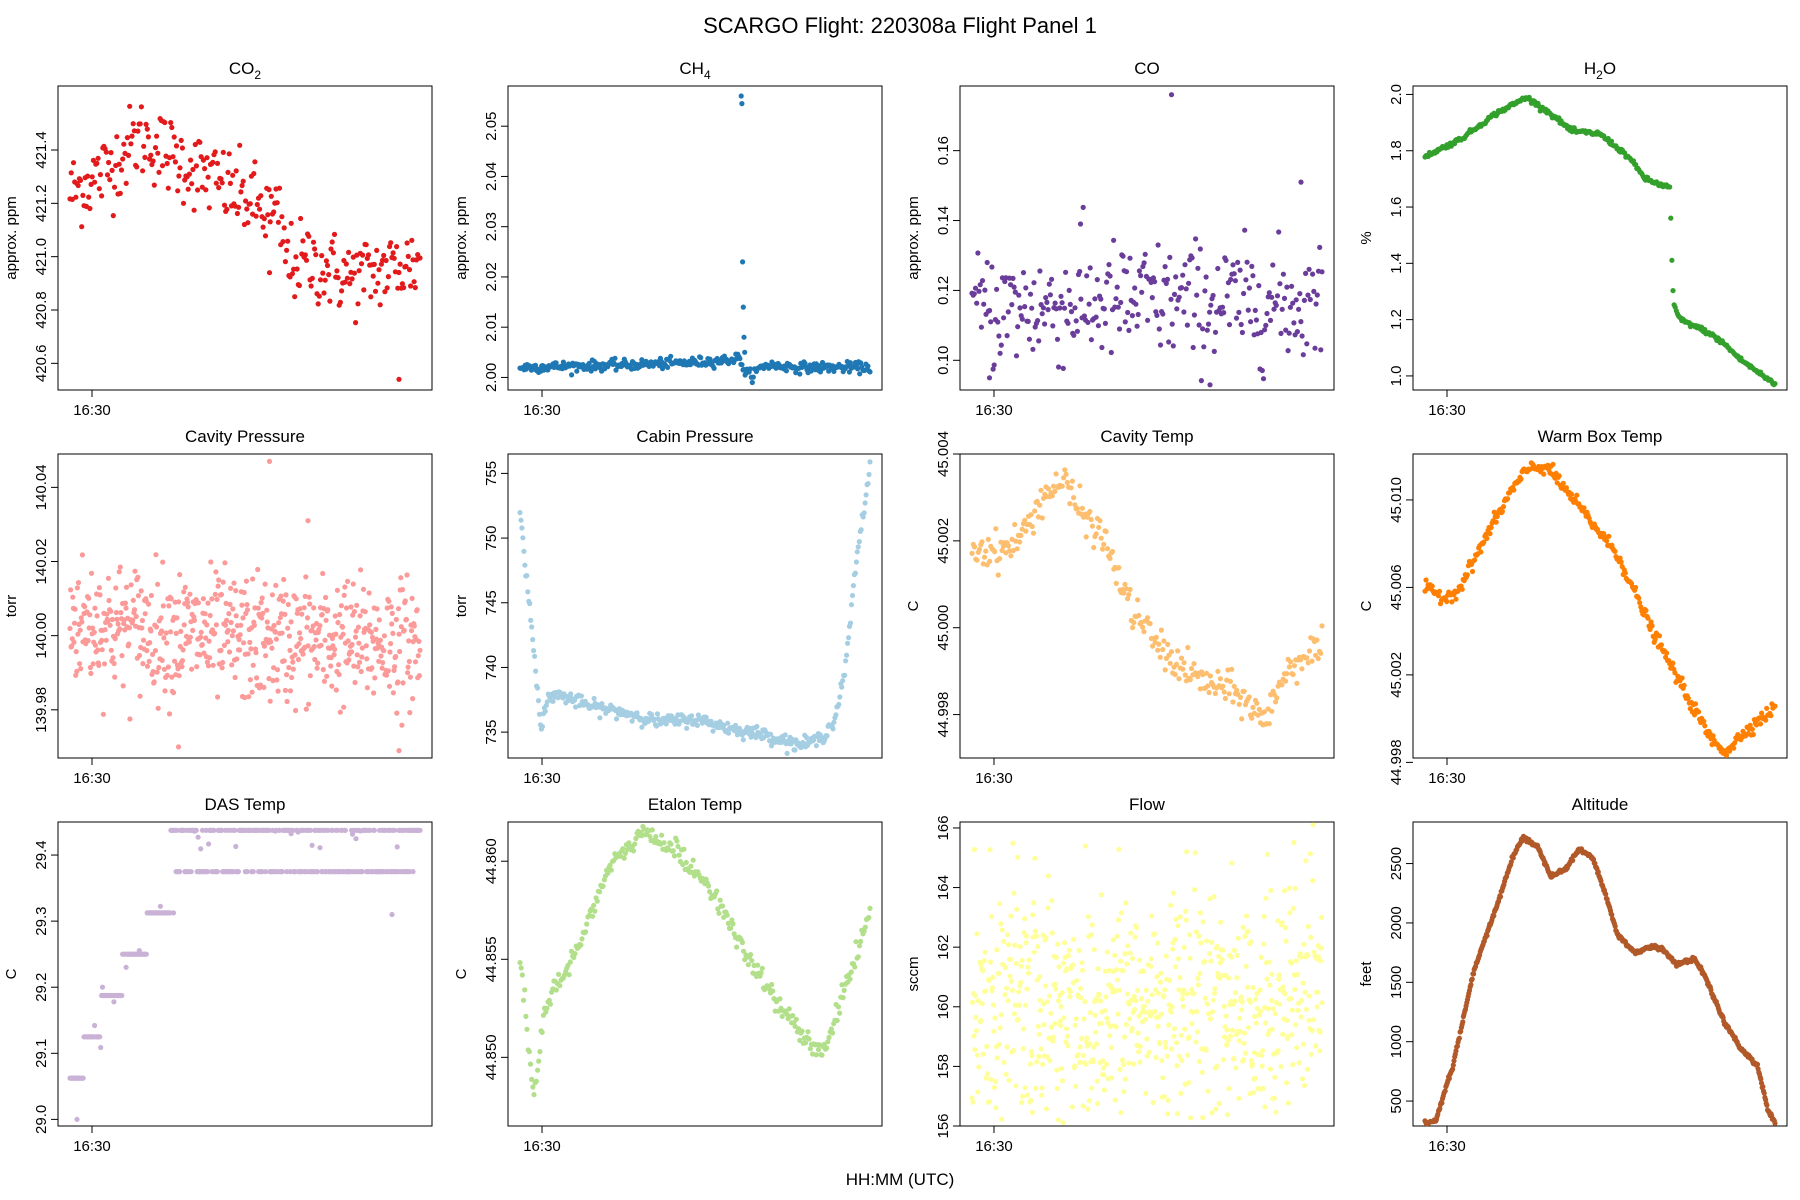  What do you see at coordinates (943, 360) in the screenshot?
I see `y-tick-label: 0.10` at bounding box center [943, 360].